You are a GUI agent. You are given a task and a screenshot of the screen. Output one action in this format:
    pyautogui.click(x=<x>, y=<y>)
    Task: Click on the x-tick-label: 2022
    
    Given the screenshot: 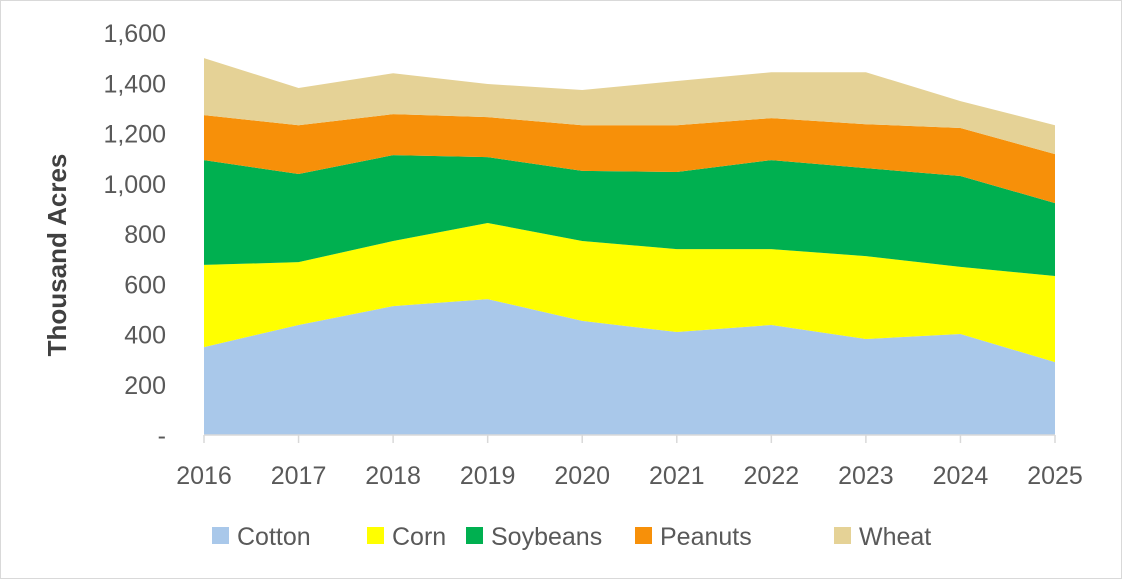 What is the action you would take?
    pyautogui.click(x=772, y=476)
    